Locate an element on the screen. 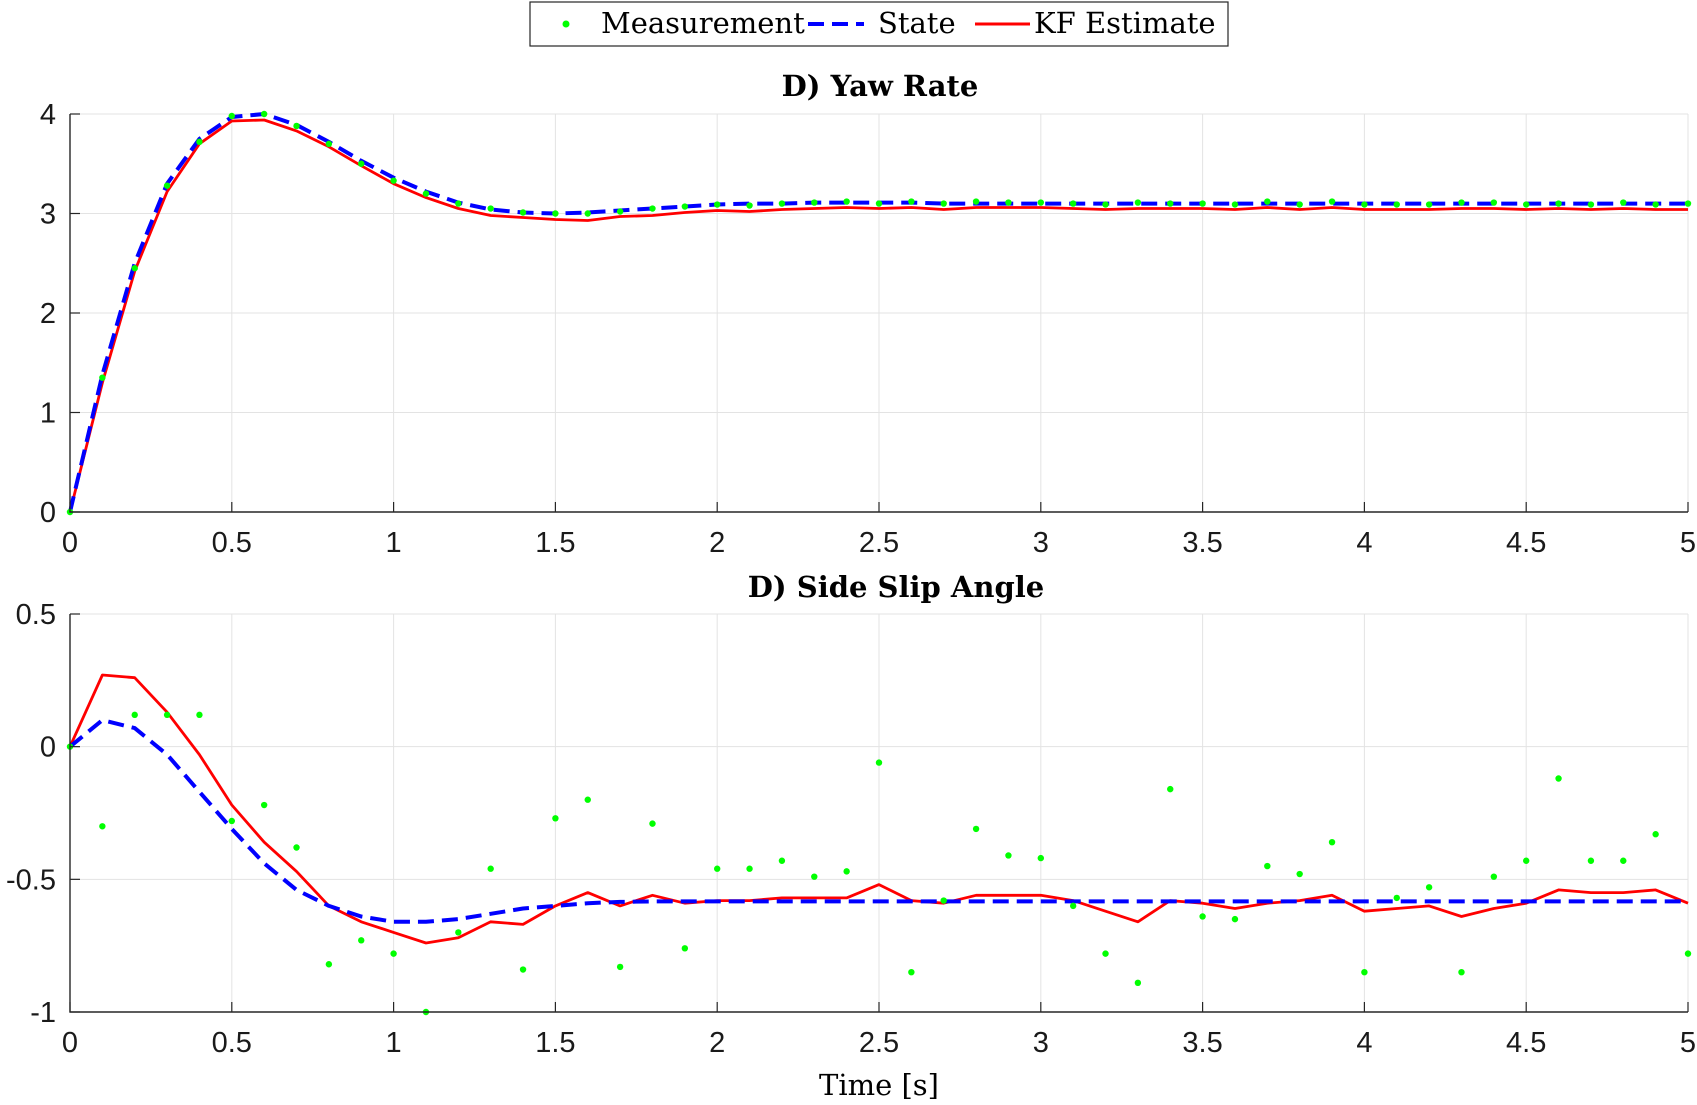 This screenshot has width=1697, height=1105. yaw-rate-ytick-label: 1 is located at coordinates (48, 414).